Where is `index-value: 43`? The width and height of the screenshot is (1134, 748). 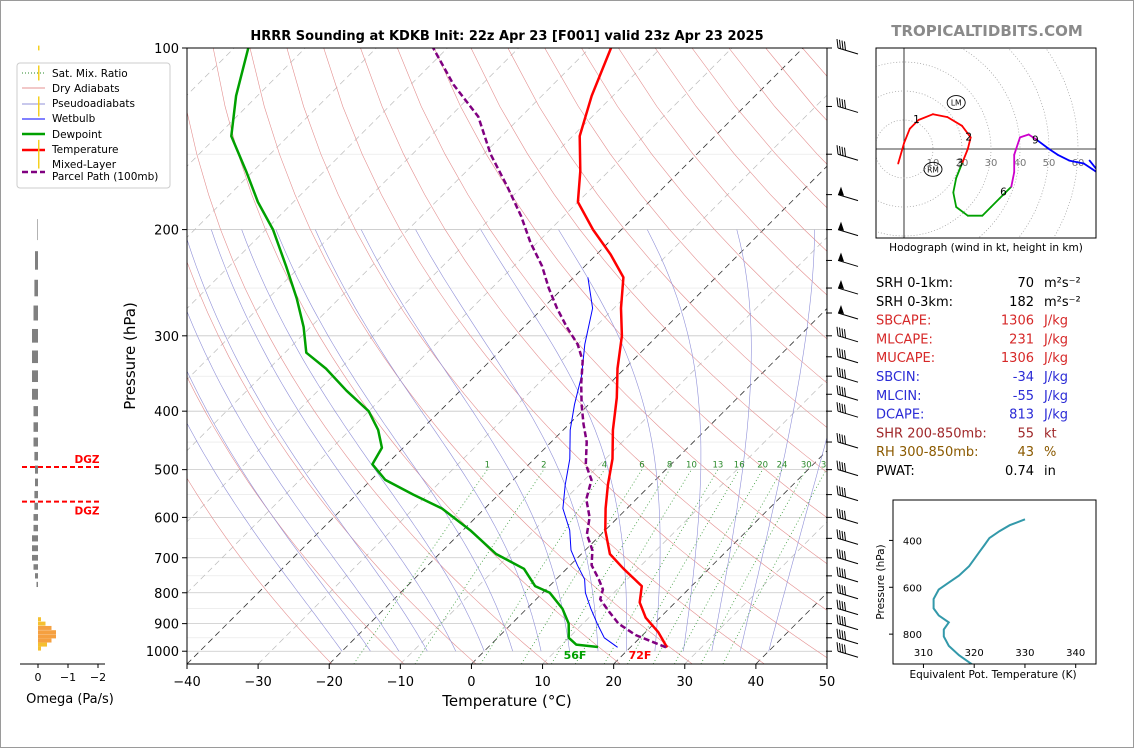 index-value: 43 is located at coordinates (1025, 452).